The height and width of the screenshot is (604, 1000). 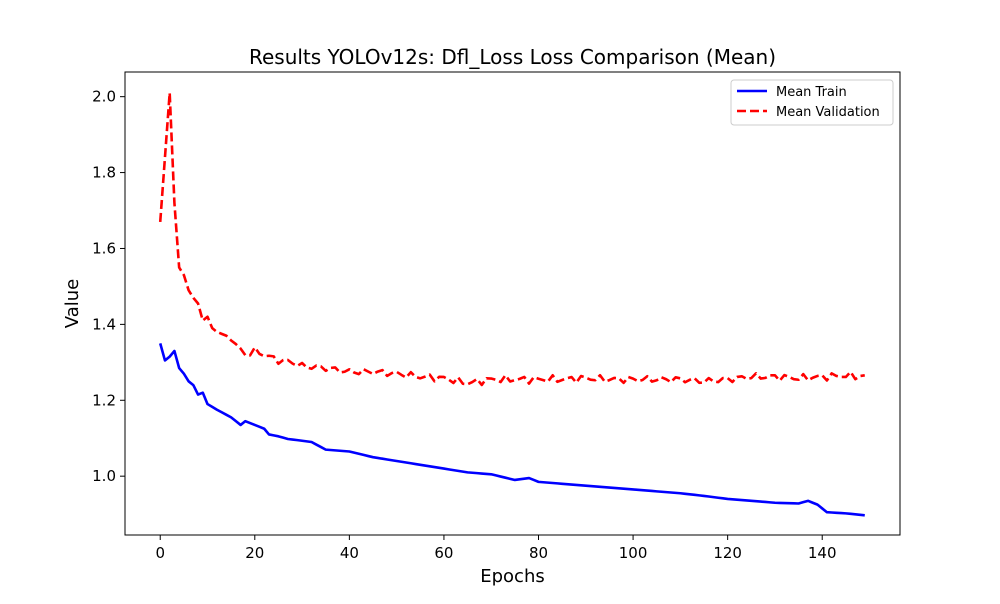 I want to click on legend: Mean Train Mean Validation, so click(x=812, y=102).